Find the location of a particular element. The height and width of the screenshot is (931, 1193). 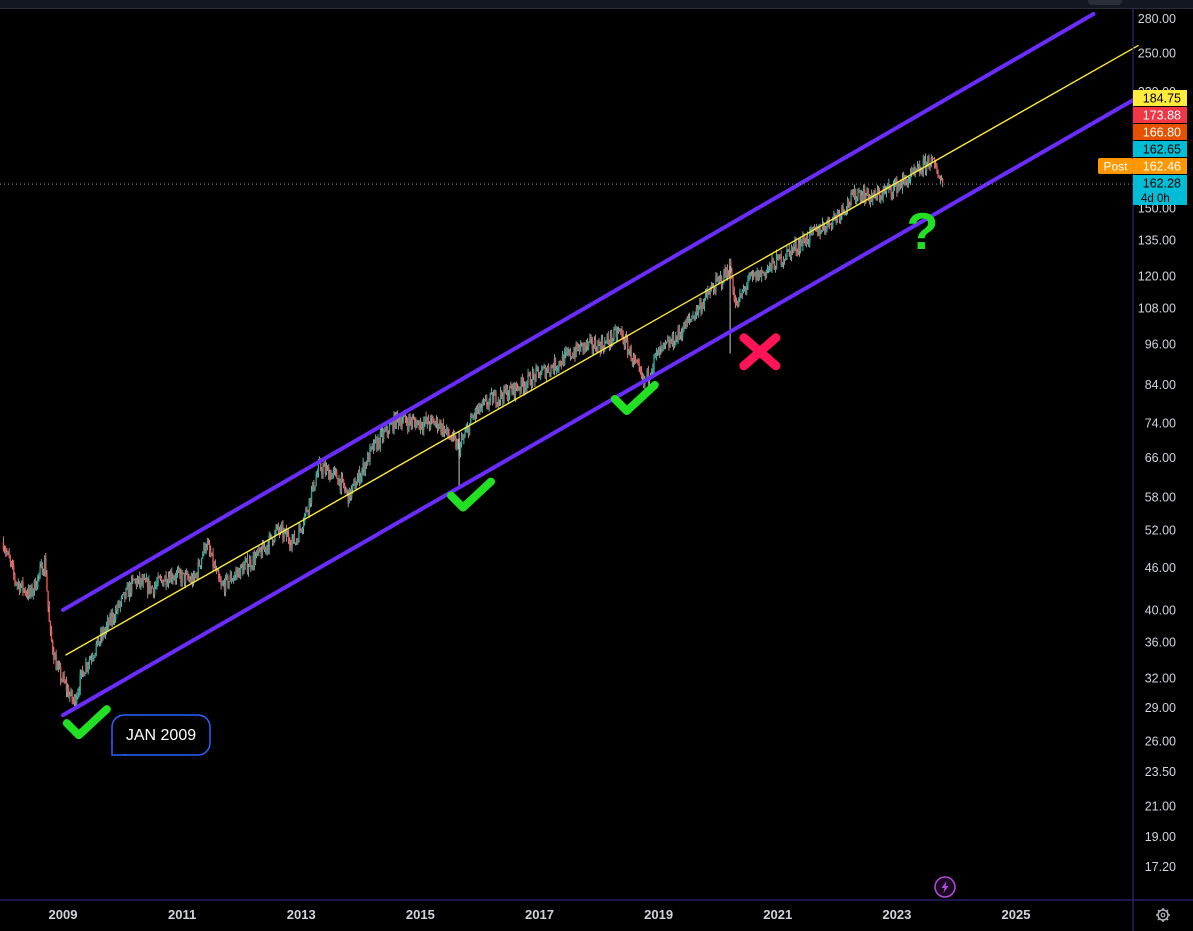

time-axis-label: 2011 is located at coordinates (182, 914).